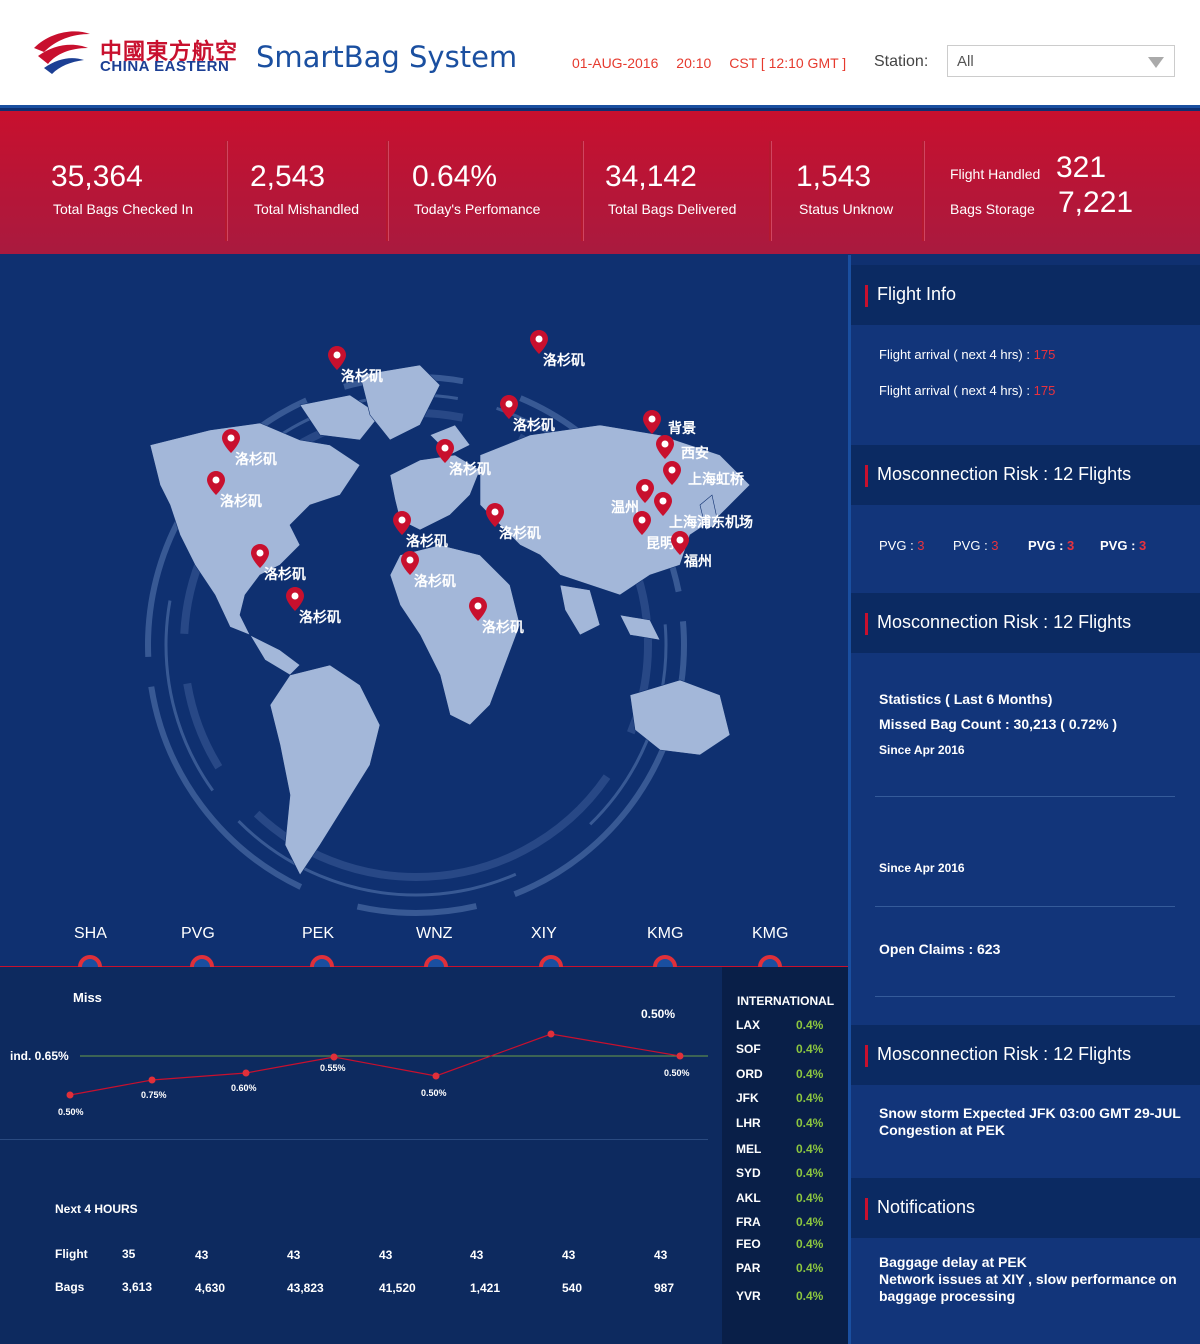  I want to click on intl-station-code: YVR, so click(748, 1296).